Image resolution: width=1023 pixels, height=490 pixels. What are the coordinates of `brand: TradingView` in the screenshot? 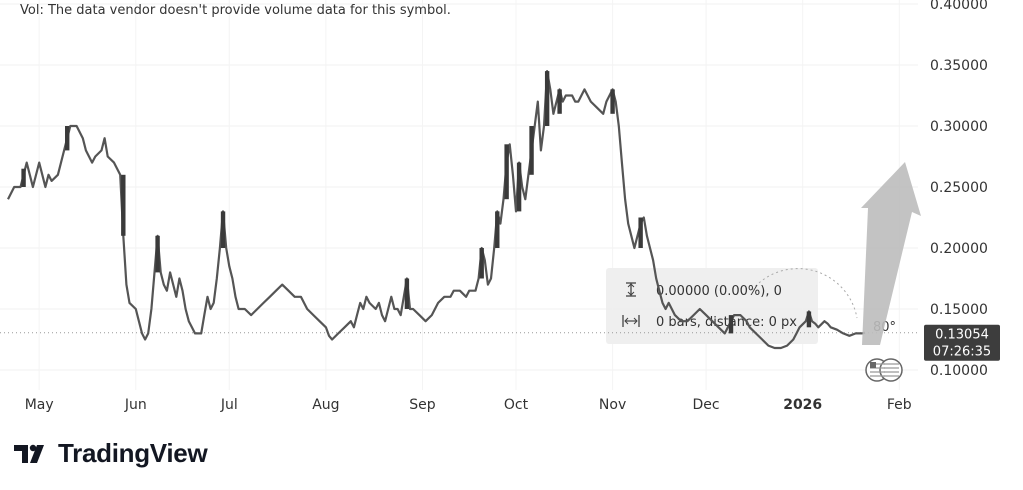 It's located at (111, 453).